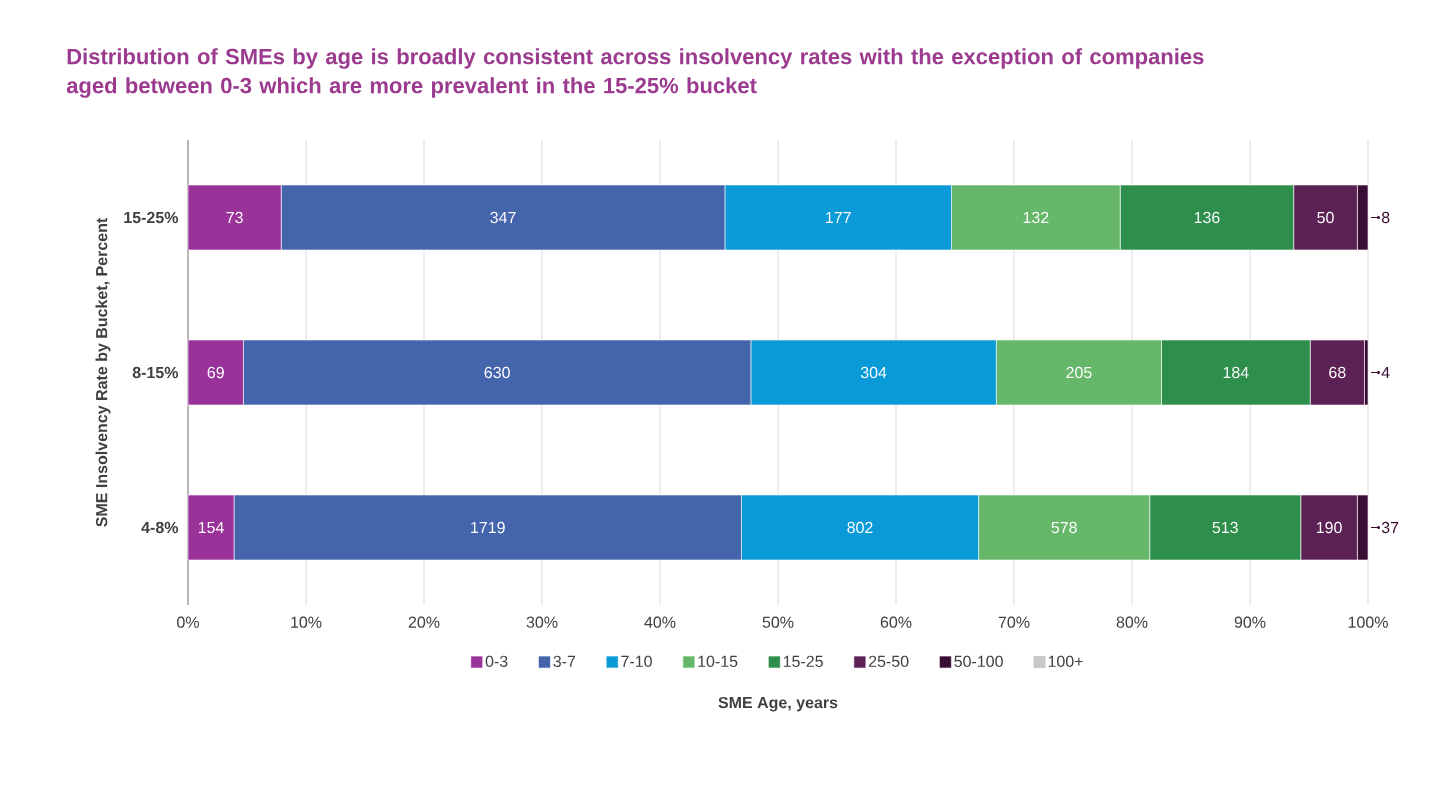 Image resolution: width=1439 pixels, height=796 pixels. I want to click on legend-label: 25-50, so click(888, 661).